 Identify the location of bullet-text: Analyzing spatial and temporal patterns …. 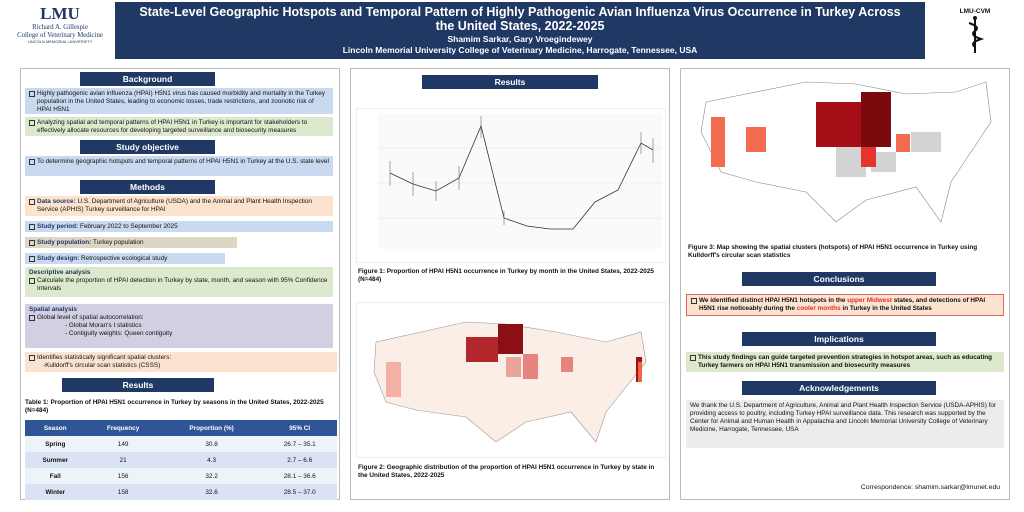
(172, 126).